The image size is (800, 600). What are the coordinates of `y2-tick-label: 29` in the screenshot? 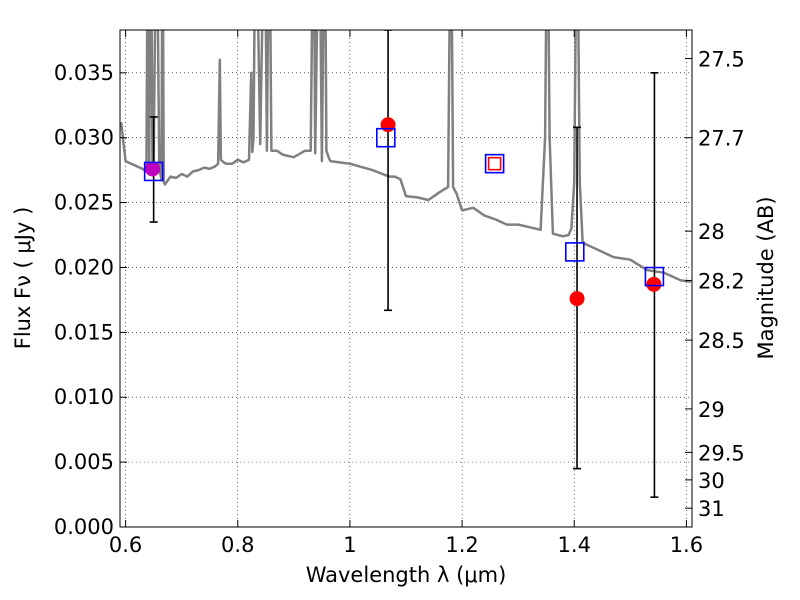 It's located at (711, 410).